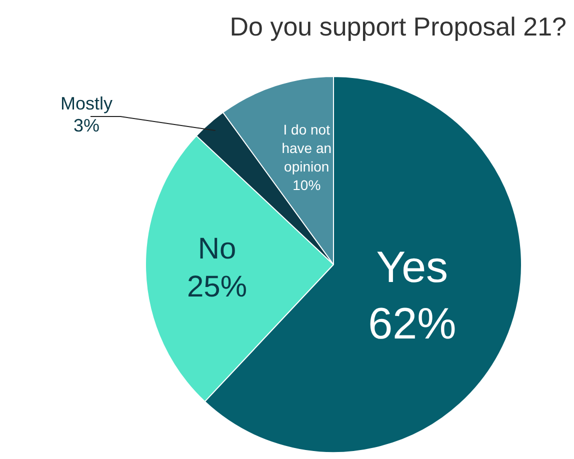 Image resolution: width=574 pixels, height=459 pixels. Describe the element at coordinates (86, 126) in the screenshot. I see `data-label: 3%` at that location.